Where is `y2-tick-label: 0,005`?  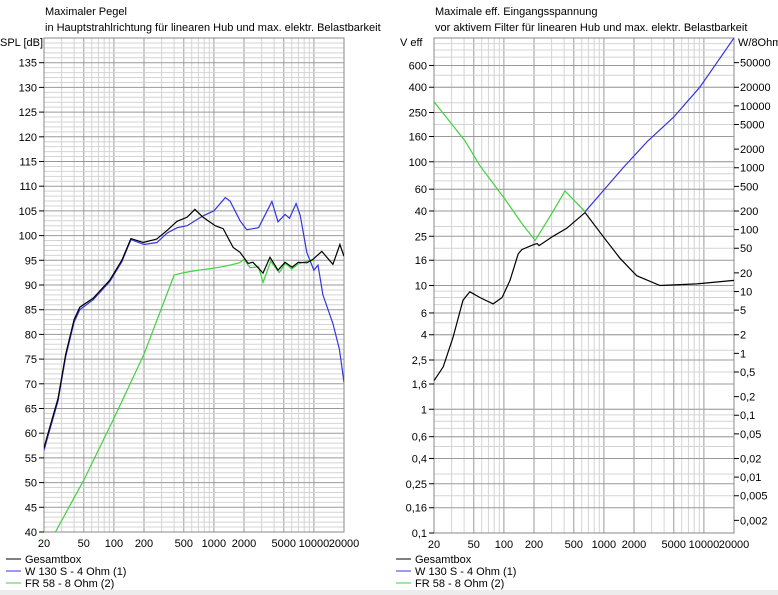 y2-tick-label: 0,005 is located at coordinates (754, 497).